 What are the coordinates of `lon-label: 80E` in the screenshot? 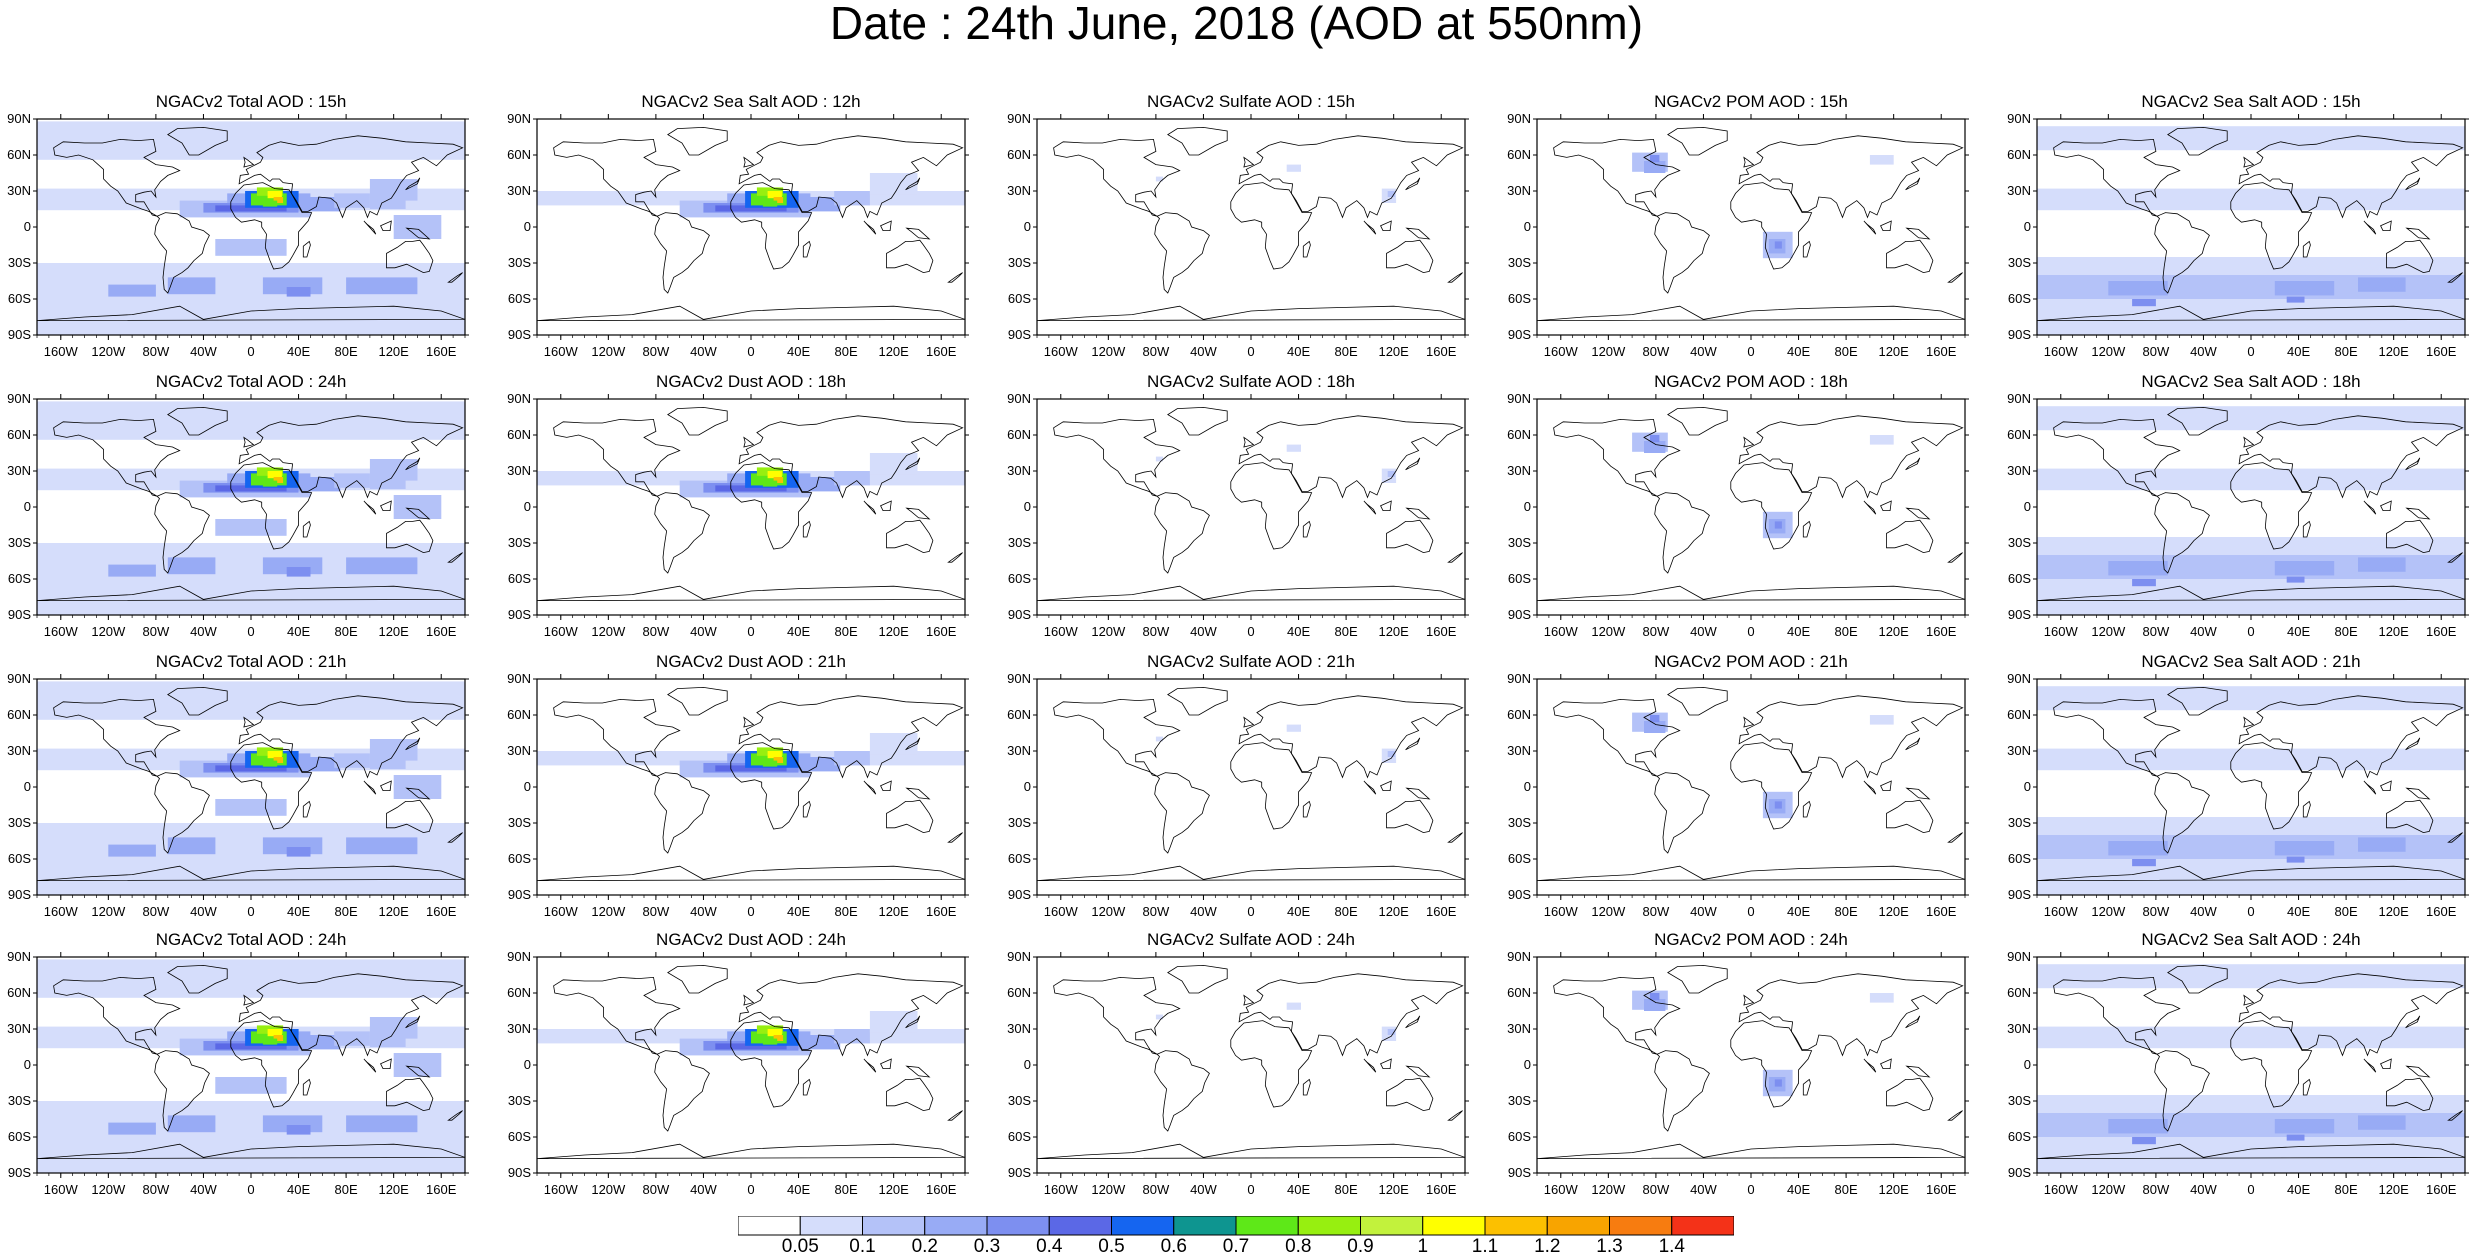 It's located at (1346, 1189).